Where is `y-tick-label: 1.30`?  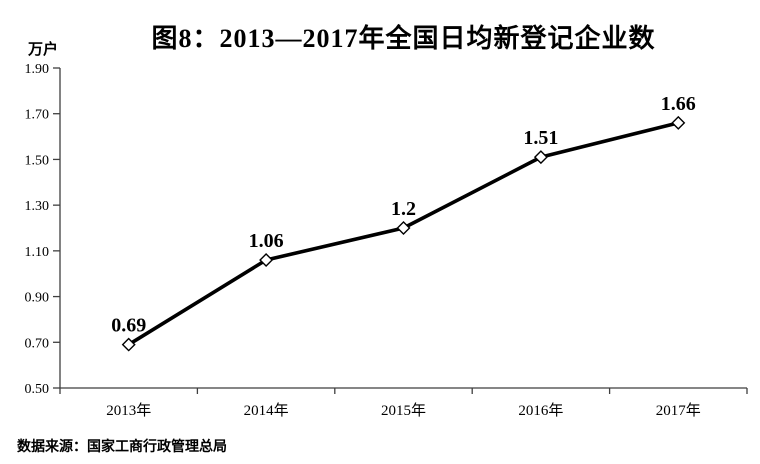
y-tick-label: 1.30 is located at coordinates (37, 206).